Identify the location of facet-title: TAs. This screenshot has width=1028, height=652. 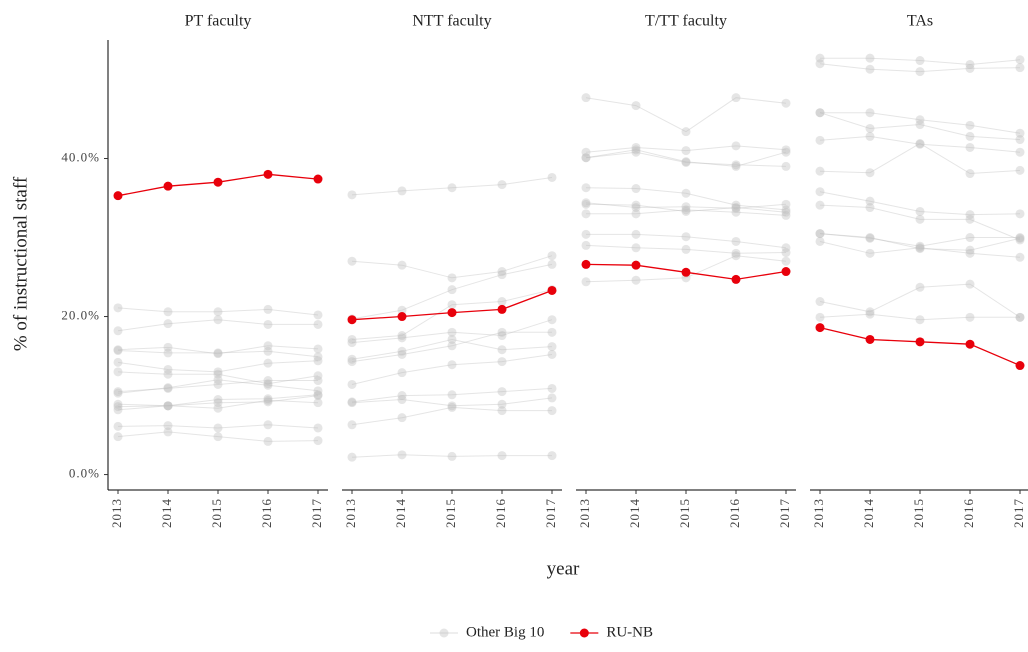
(920, 21).